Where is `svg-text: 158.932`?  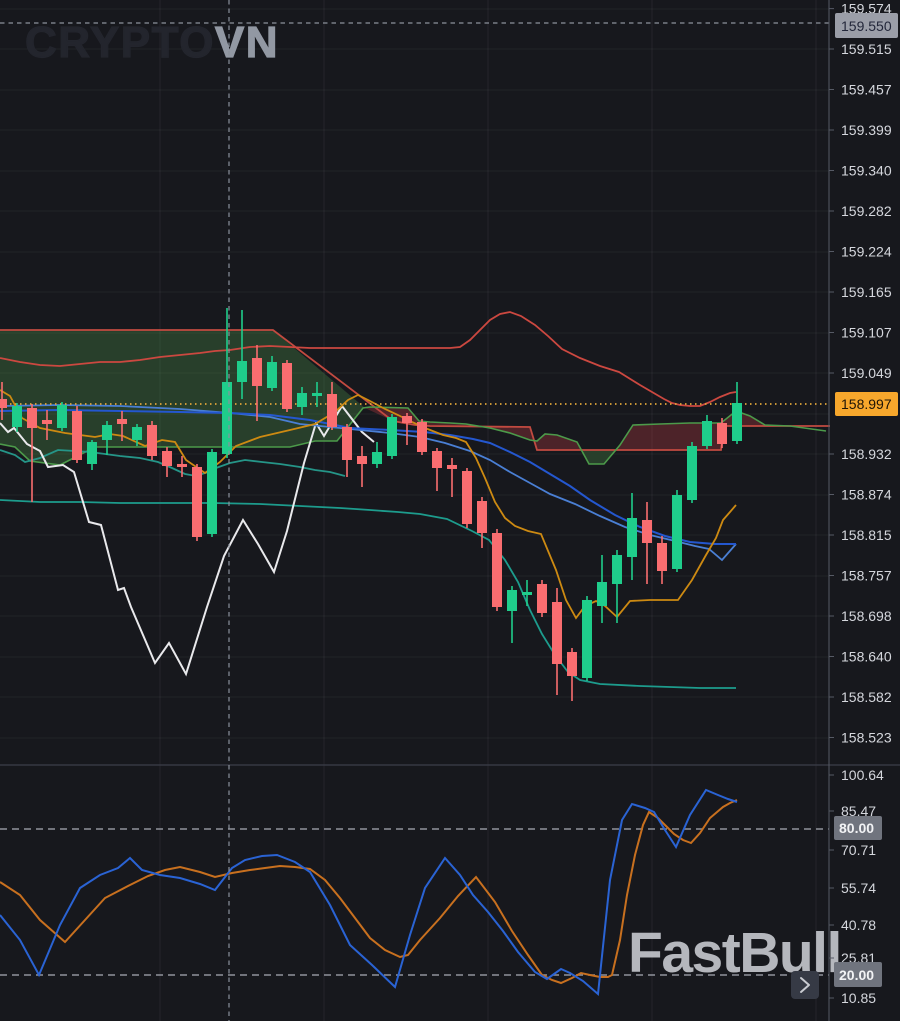 svg-text: 158.932 is located at coordinates (866, 454).